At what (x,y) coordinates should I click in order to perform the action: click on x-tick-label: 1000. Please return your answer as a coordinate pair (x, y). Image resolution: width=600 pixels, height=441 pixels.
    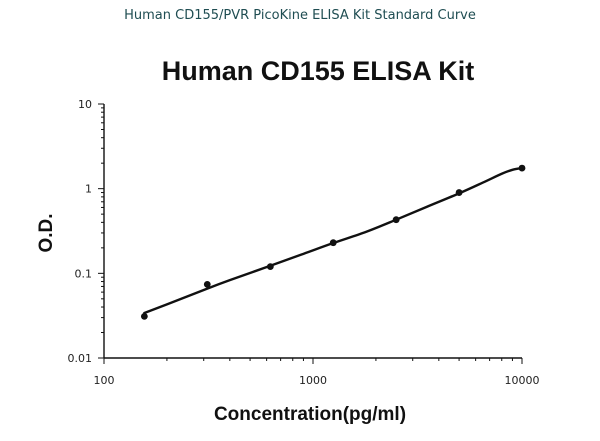
    Looking at the image, I should click on (313, 380).